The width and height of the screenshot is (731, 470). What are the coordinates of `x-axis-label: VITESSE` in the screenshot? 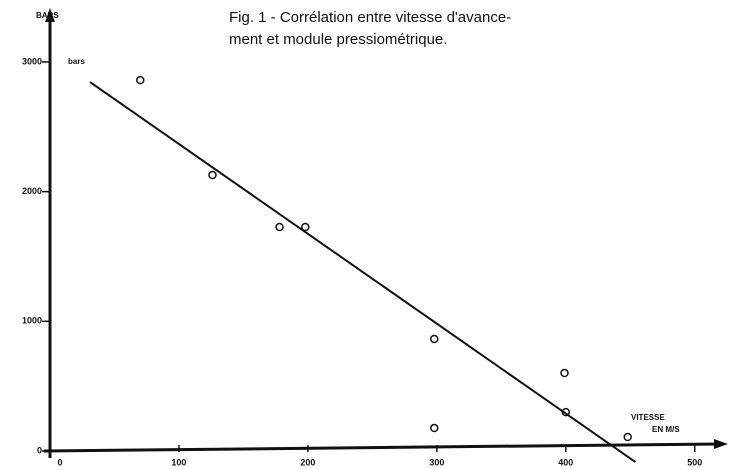 It's located at (648, 417).